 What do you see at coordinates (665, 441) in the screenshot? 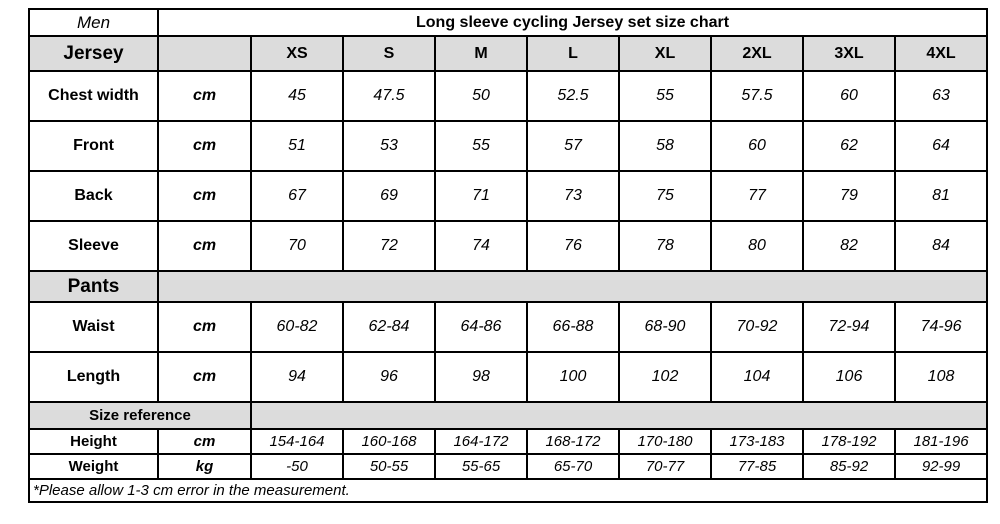
I see `value-cell: 170-180` at bounding box center [665, 441].